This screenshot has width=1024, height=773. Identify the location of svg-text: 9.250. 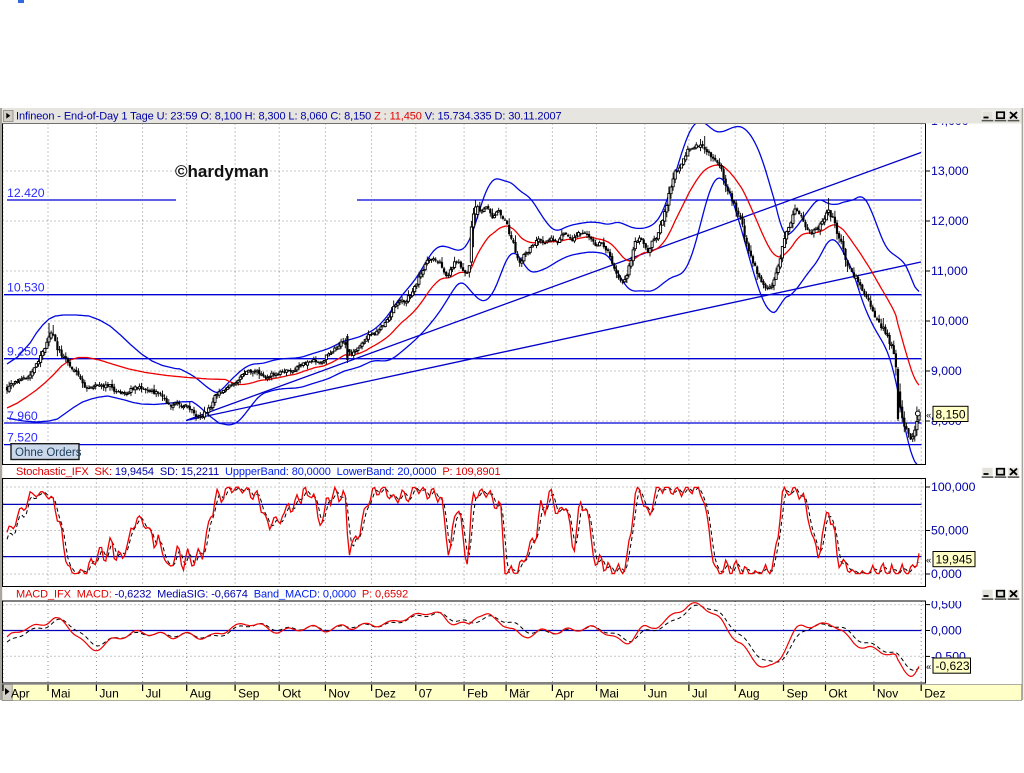
(22, 352).